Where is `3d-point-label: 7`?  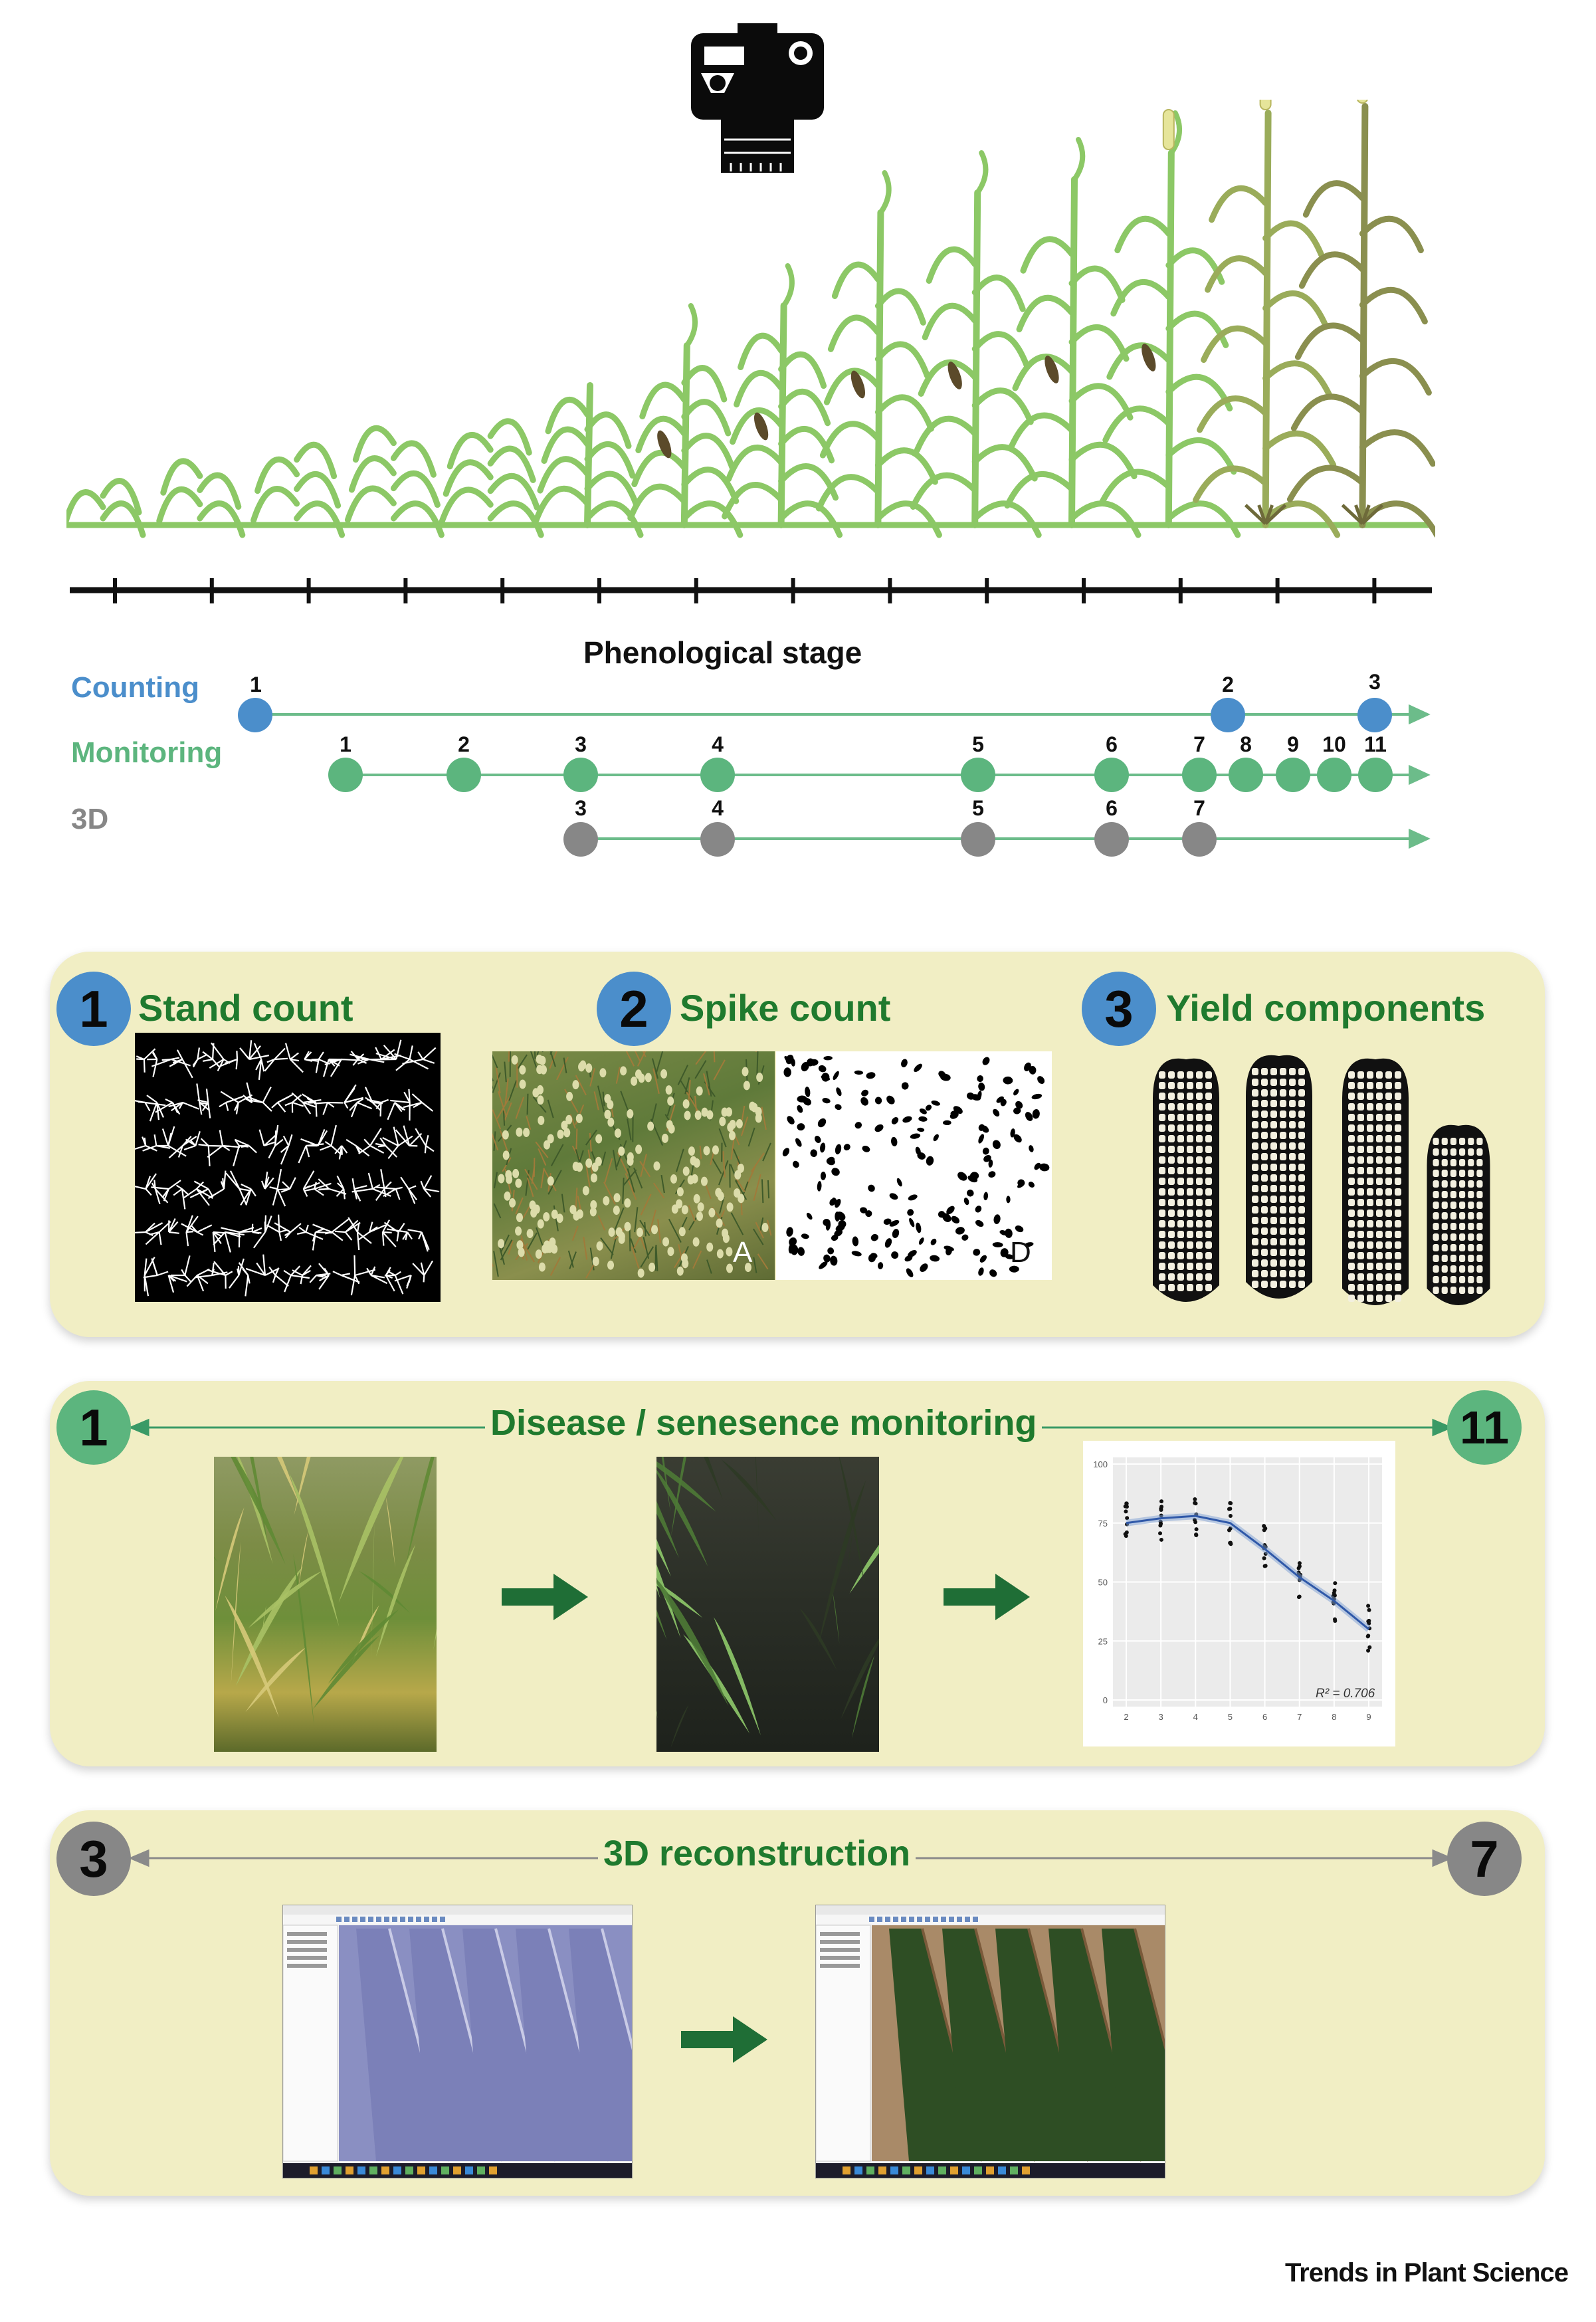
3d-point-label: 7 is located at coordinates (1199, 808).